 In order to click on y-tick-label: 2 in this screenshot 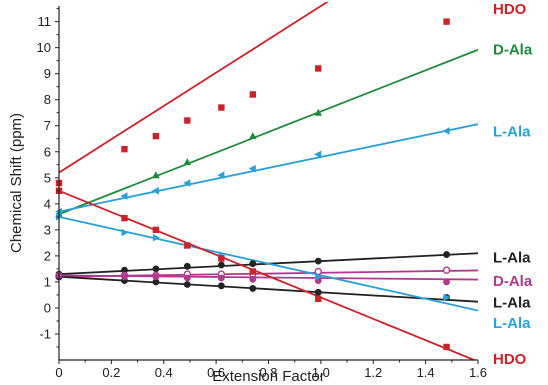, I will do `click(47, 255)`.